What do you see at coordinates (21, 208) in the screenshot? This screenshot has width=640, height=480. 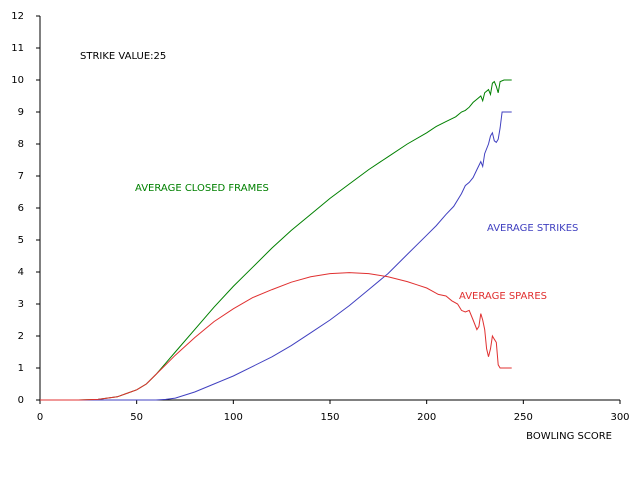 I see `y-tick-label: 6` at bounding box center [21, 208].